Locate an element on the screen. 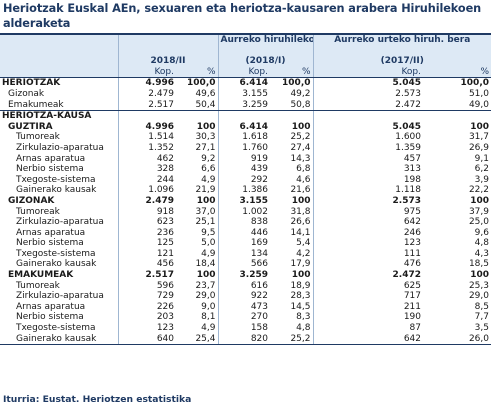 The height and width of the screenshot is (408, 494). cell-b: 3.259 is located at coordinates (243, 275).